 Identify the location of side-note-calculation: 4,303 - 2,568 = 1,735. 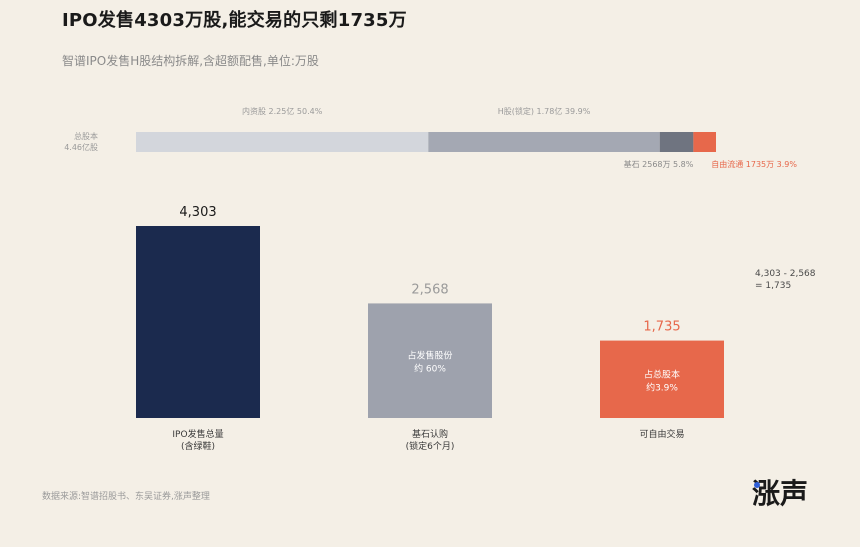
(785, 280).